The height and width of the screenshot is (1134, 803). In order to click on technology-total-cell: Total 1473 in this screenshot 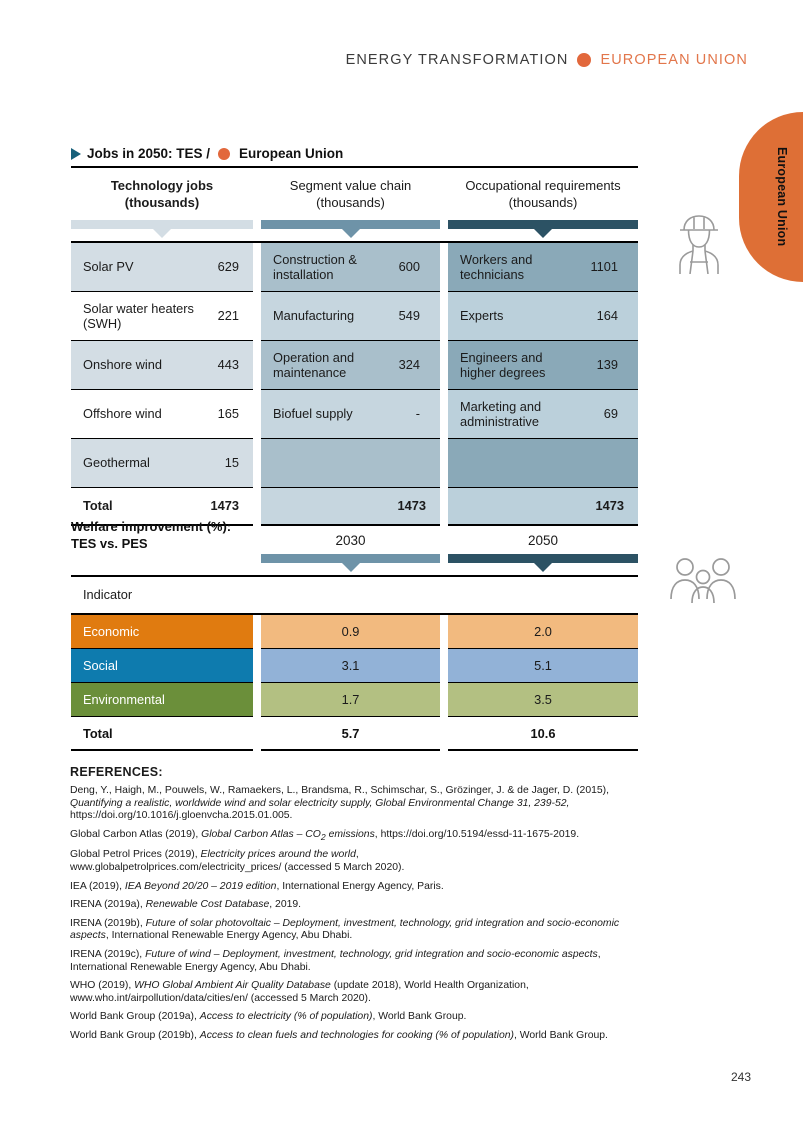, I will do `click(162, 507)`.